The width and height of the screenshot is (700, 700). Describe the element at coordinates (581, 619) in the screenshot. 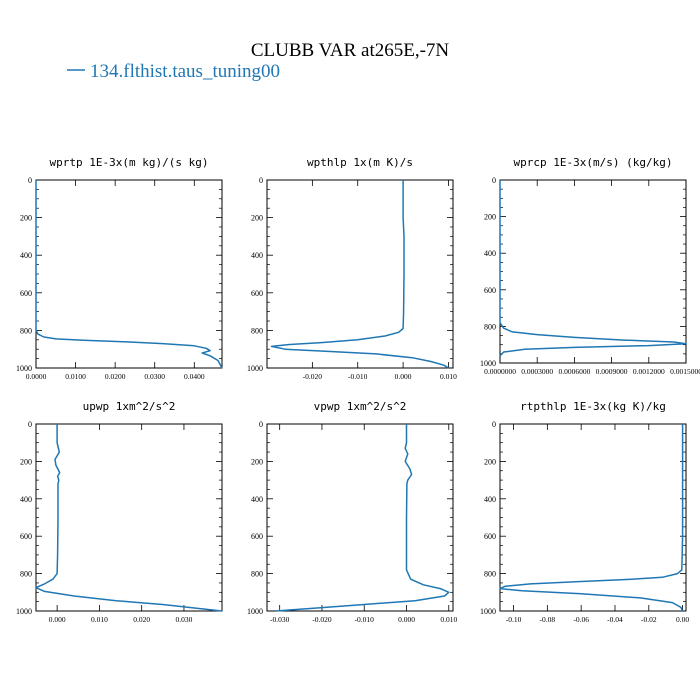

I see `x-tick-label: -0.06` at that location.